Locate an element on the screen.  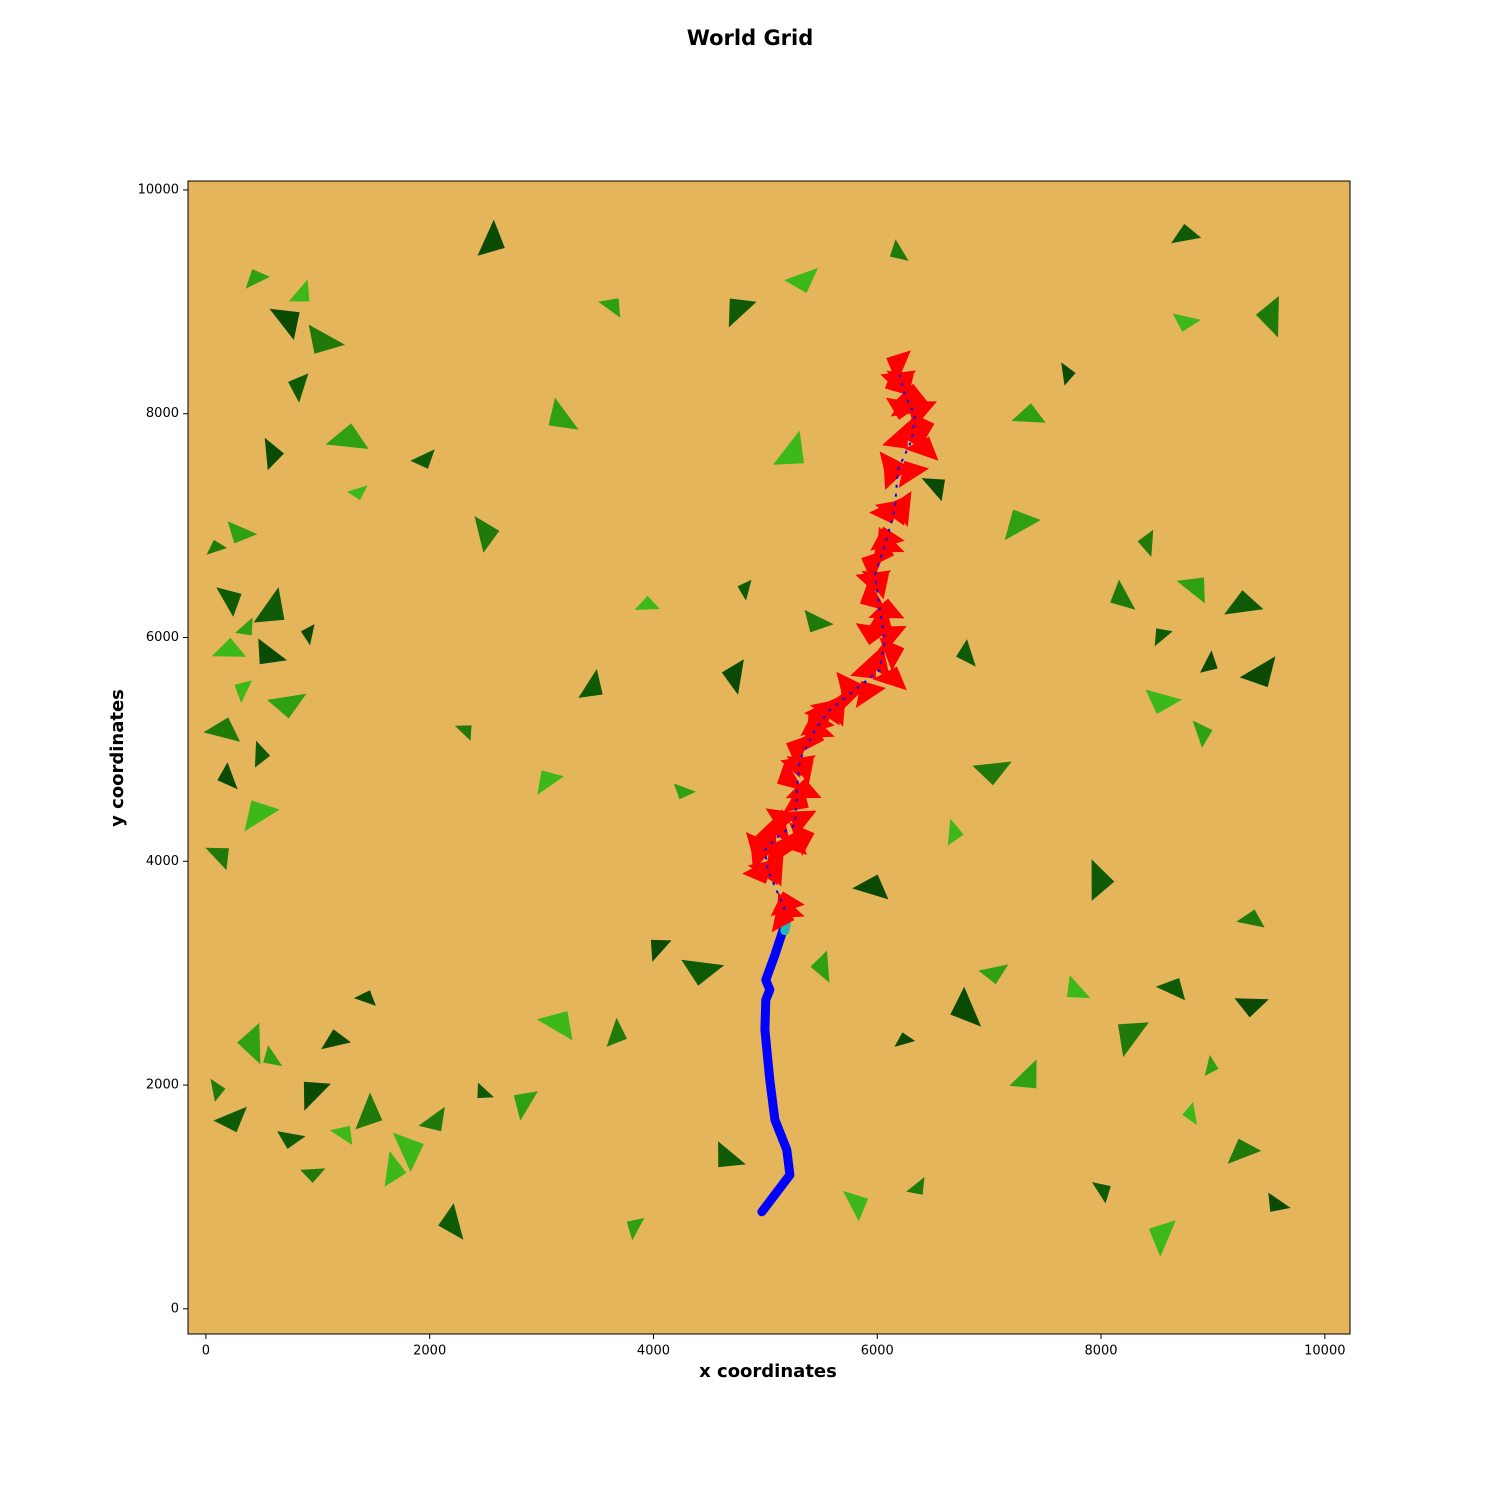
path-line is located at coordinates (776, 1068).